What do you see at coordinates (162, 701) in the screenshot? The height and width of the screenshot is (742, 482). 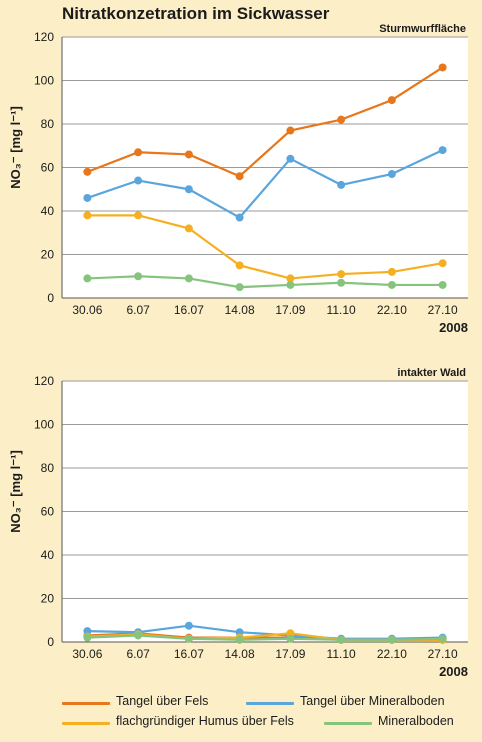 I see `legend-label-tangel-fels: Tangel über Fels` at bounding box center [162, 701].